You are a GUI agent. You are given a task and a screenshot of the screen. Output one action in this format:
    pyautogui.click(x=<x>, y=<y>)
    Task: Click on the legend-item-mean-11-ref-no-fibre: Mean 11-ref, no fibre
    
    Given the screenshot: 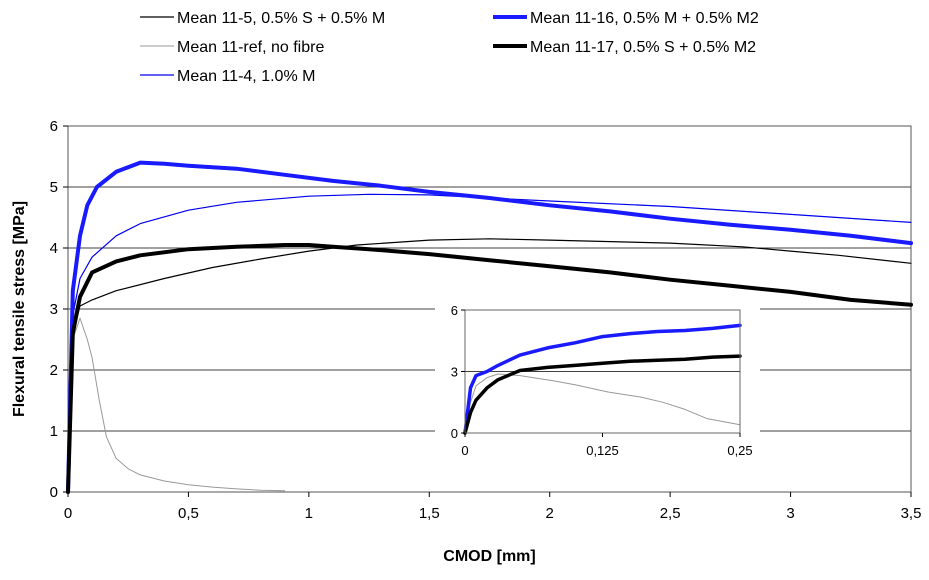 What is the action you would take?
    pyautogui.click(x=232, y=47)
    